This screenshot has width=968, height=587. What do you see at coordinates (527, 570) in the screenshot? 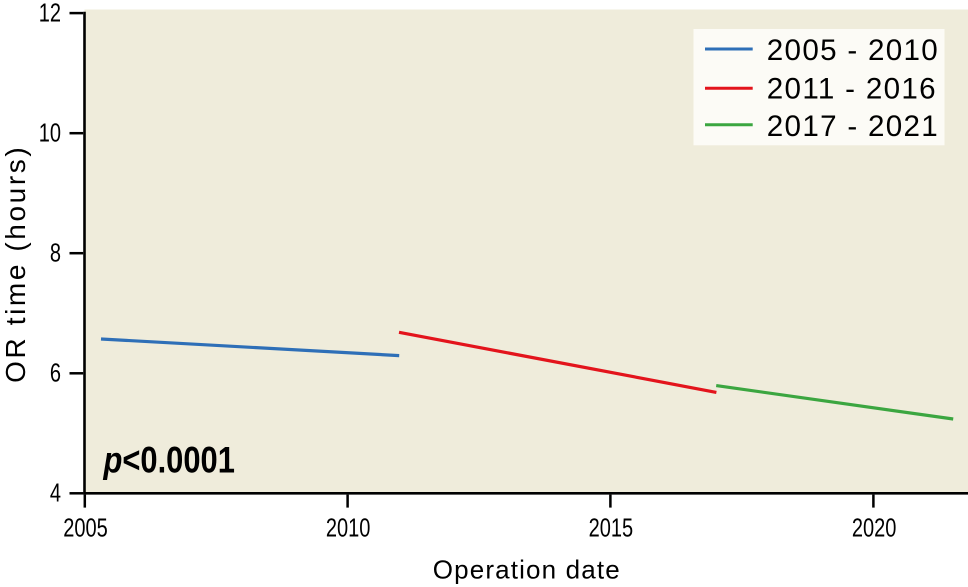
I see `svg-text: Operation date` at bounding box center [527, 570].